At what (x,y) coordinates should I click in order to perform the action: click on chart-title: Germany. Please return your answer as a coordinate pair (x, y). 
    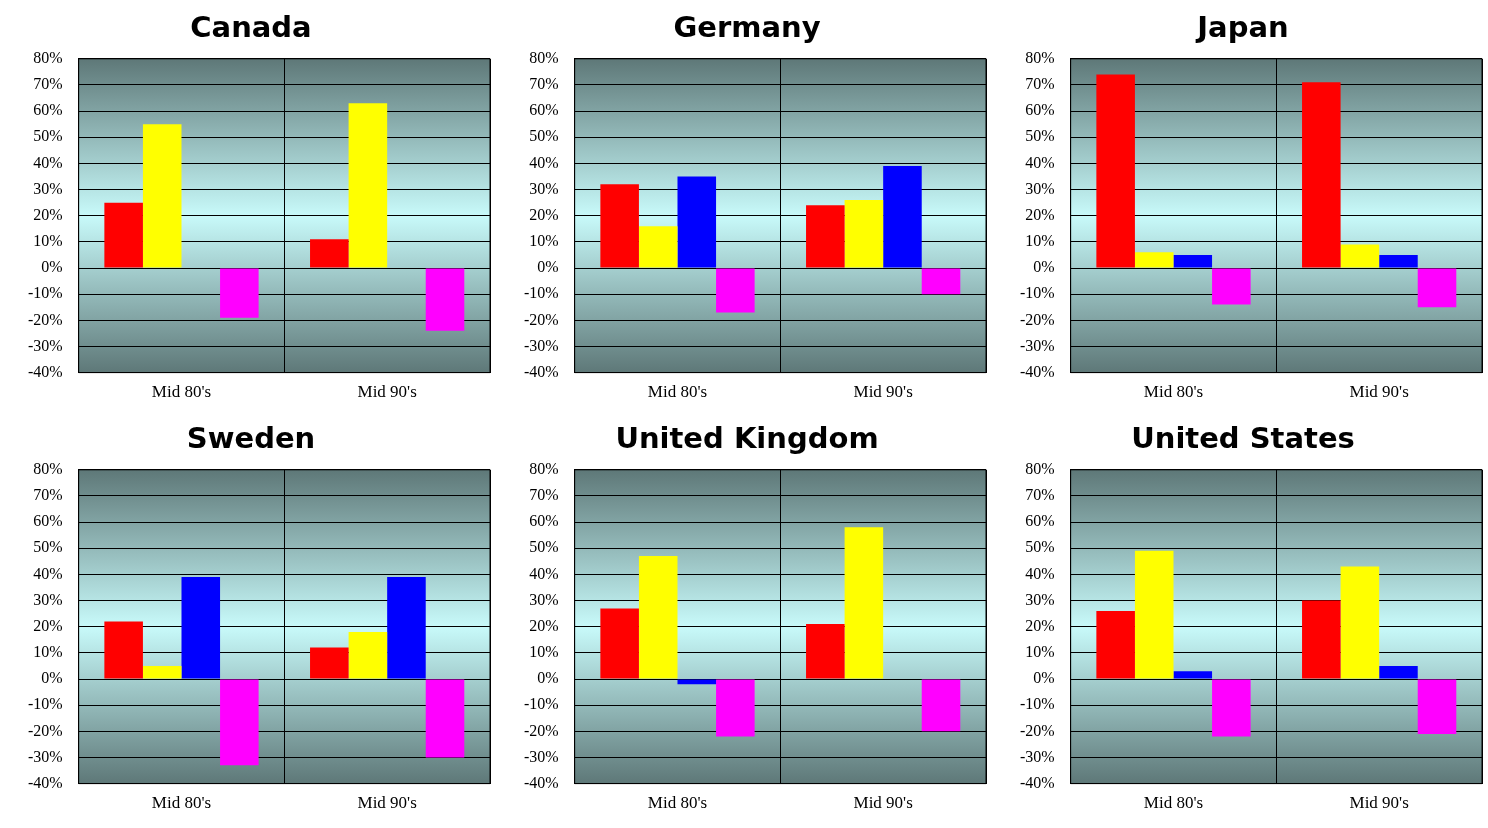
    Looking at the image, I should click on (747, 26).